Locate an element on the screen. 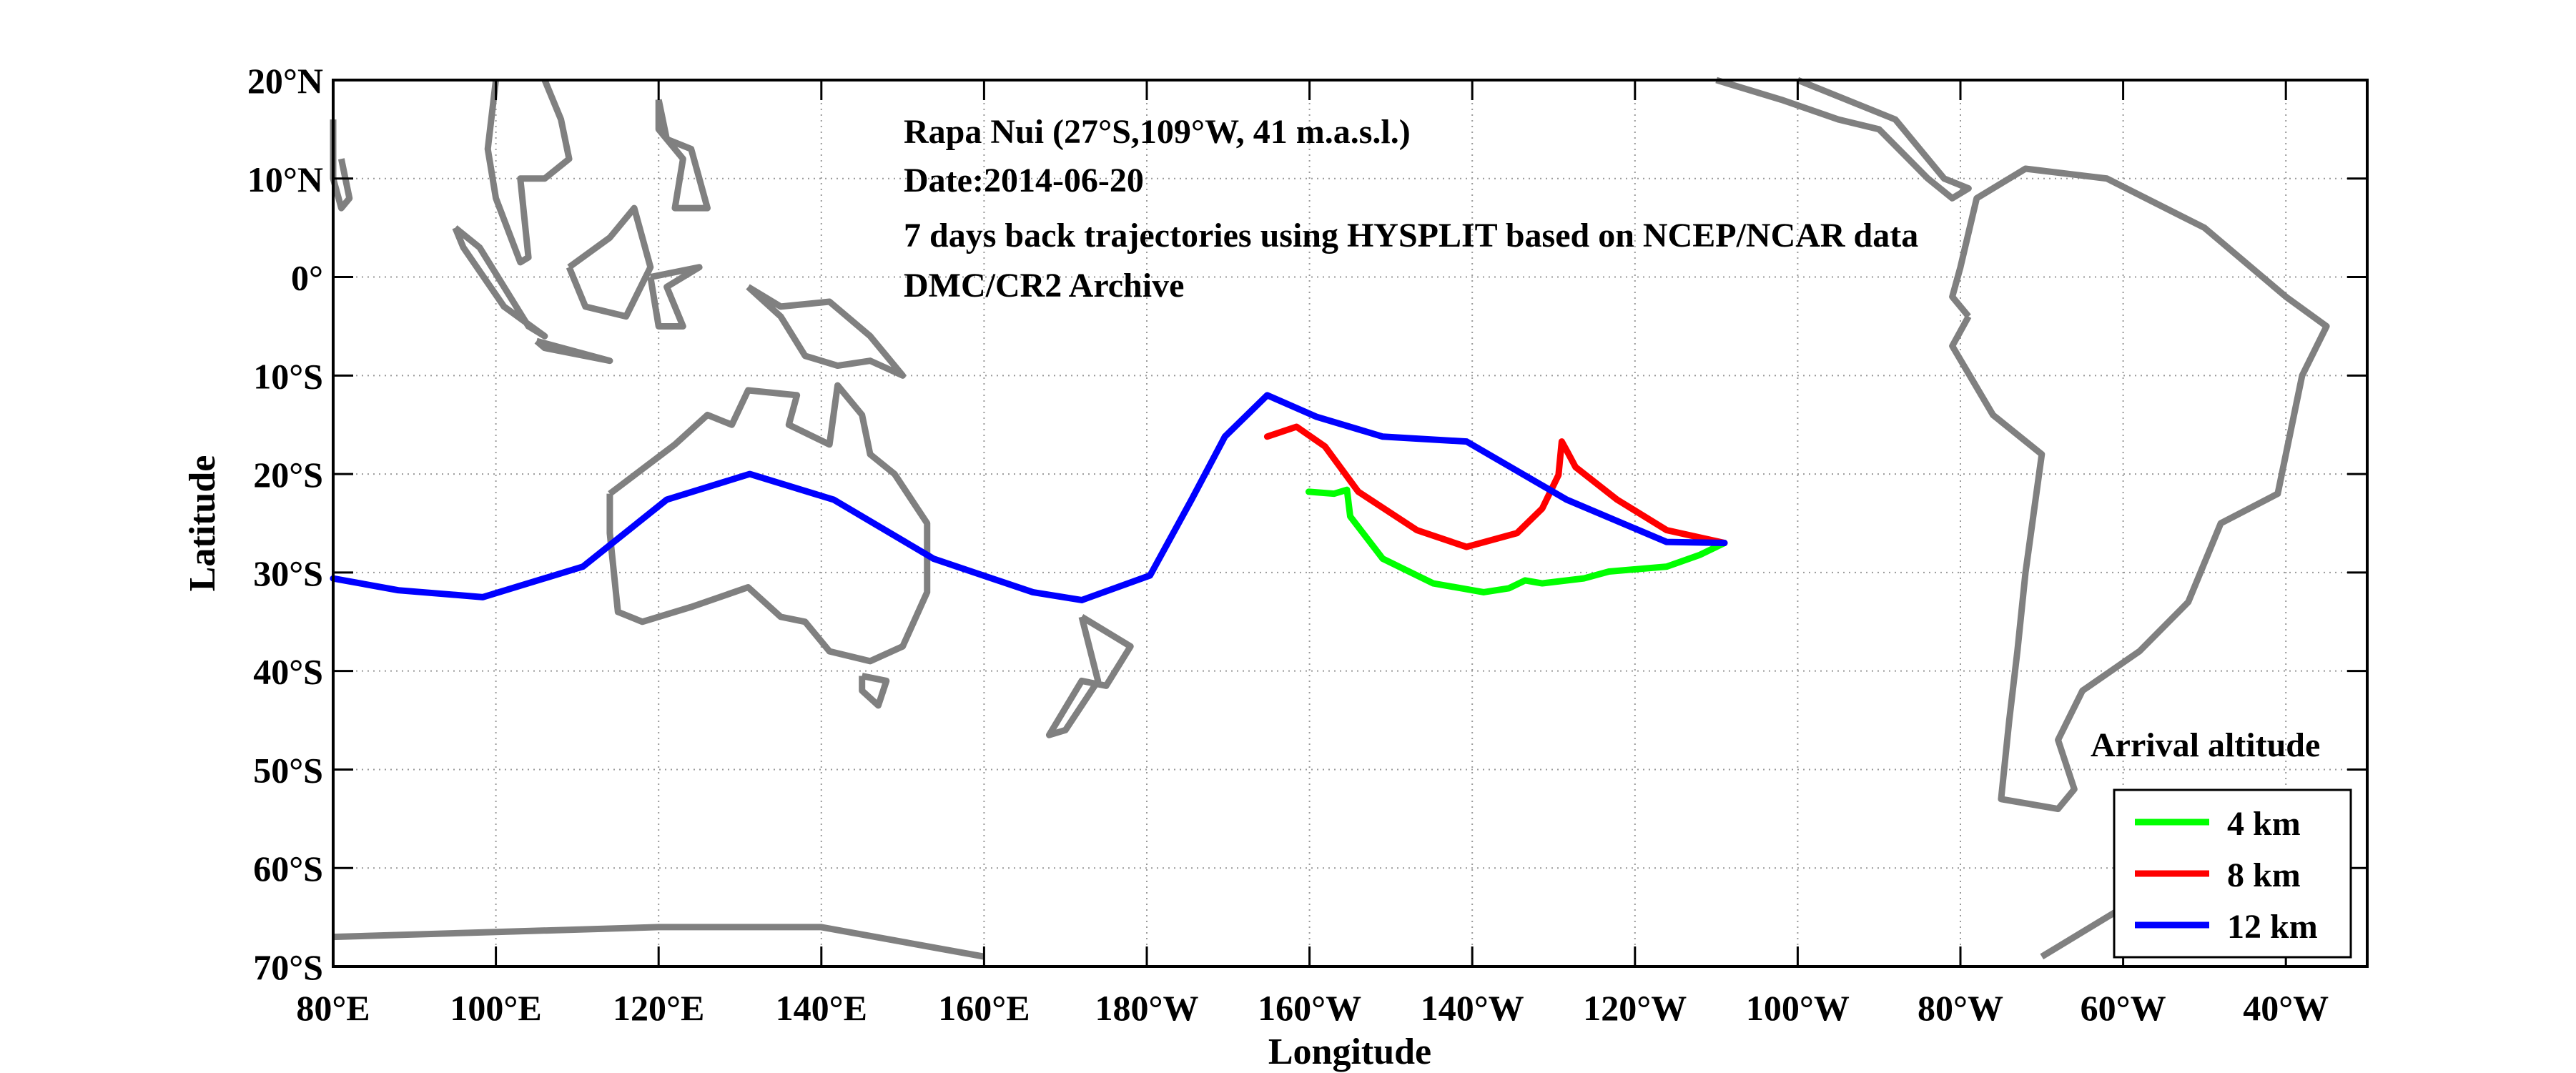  y-tick-label: 0° is located at coordinates (307, 278).